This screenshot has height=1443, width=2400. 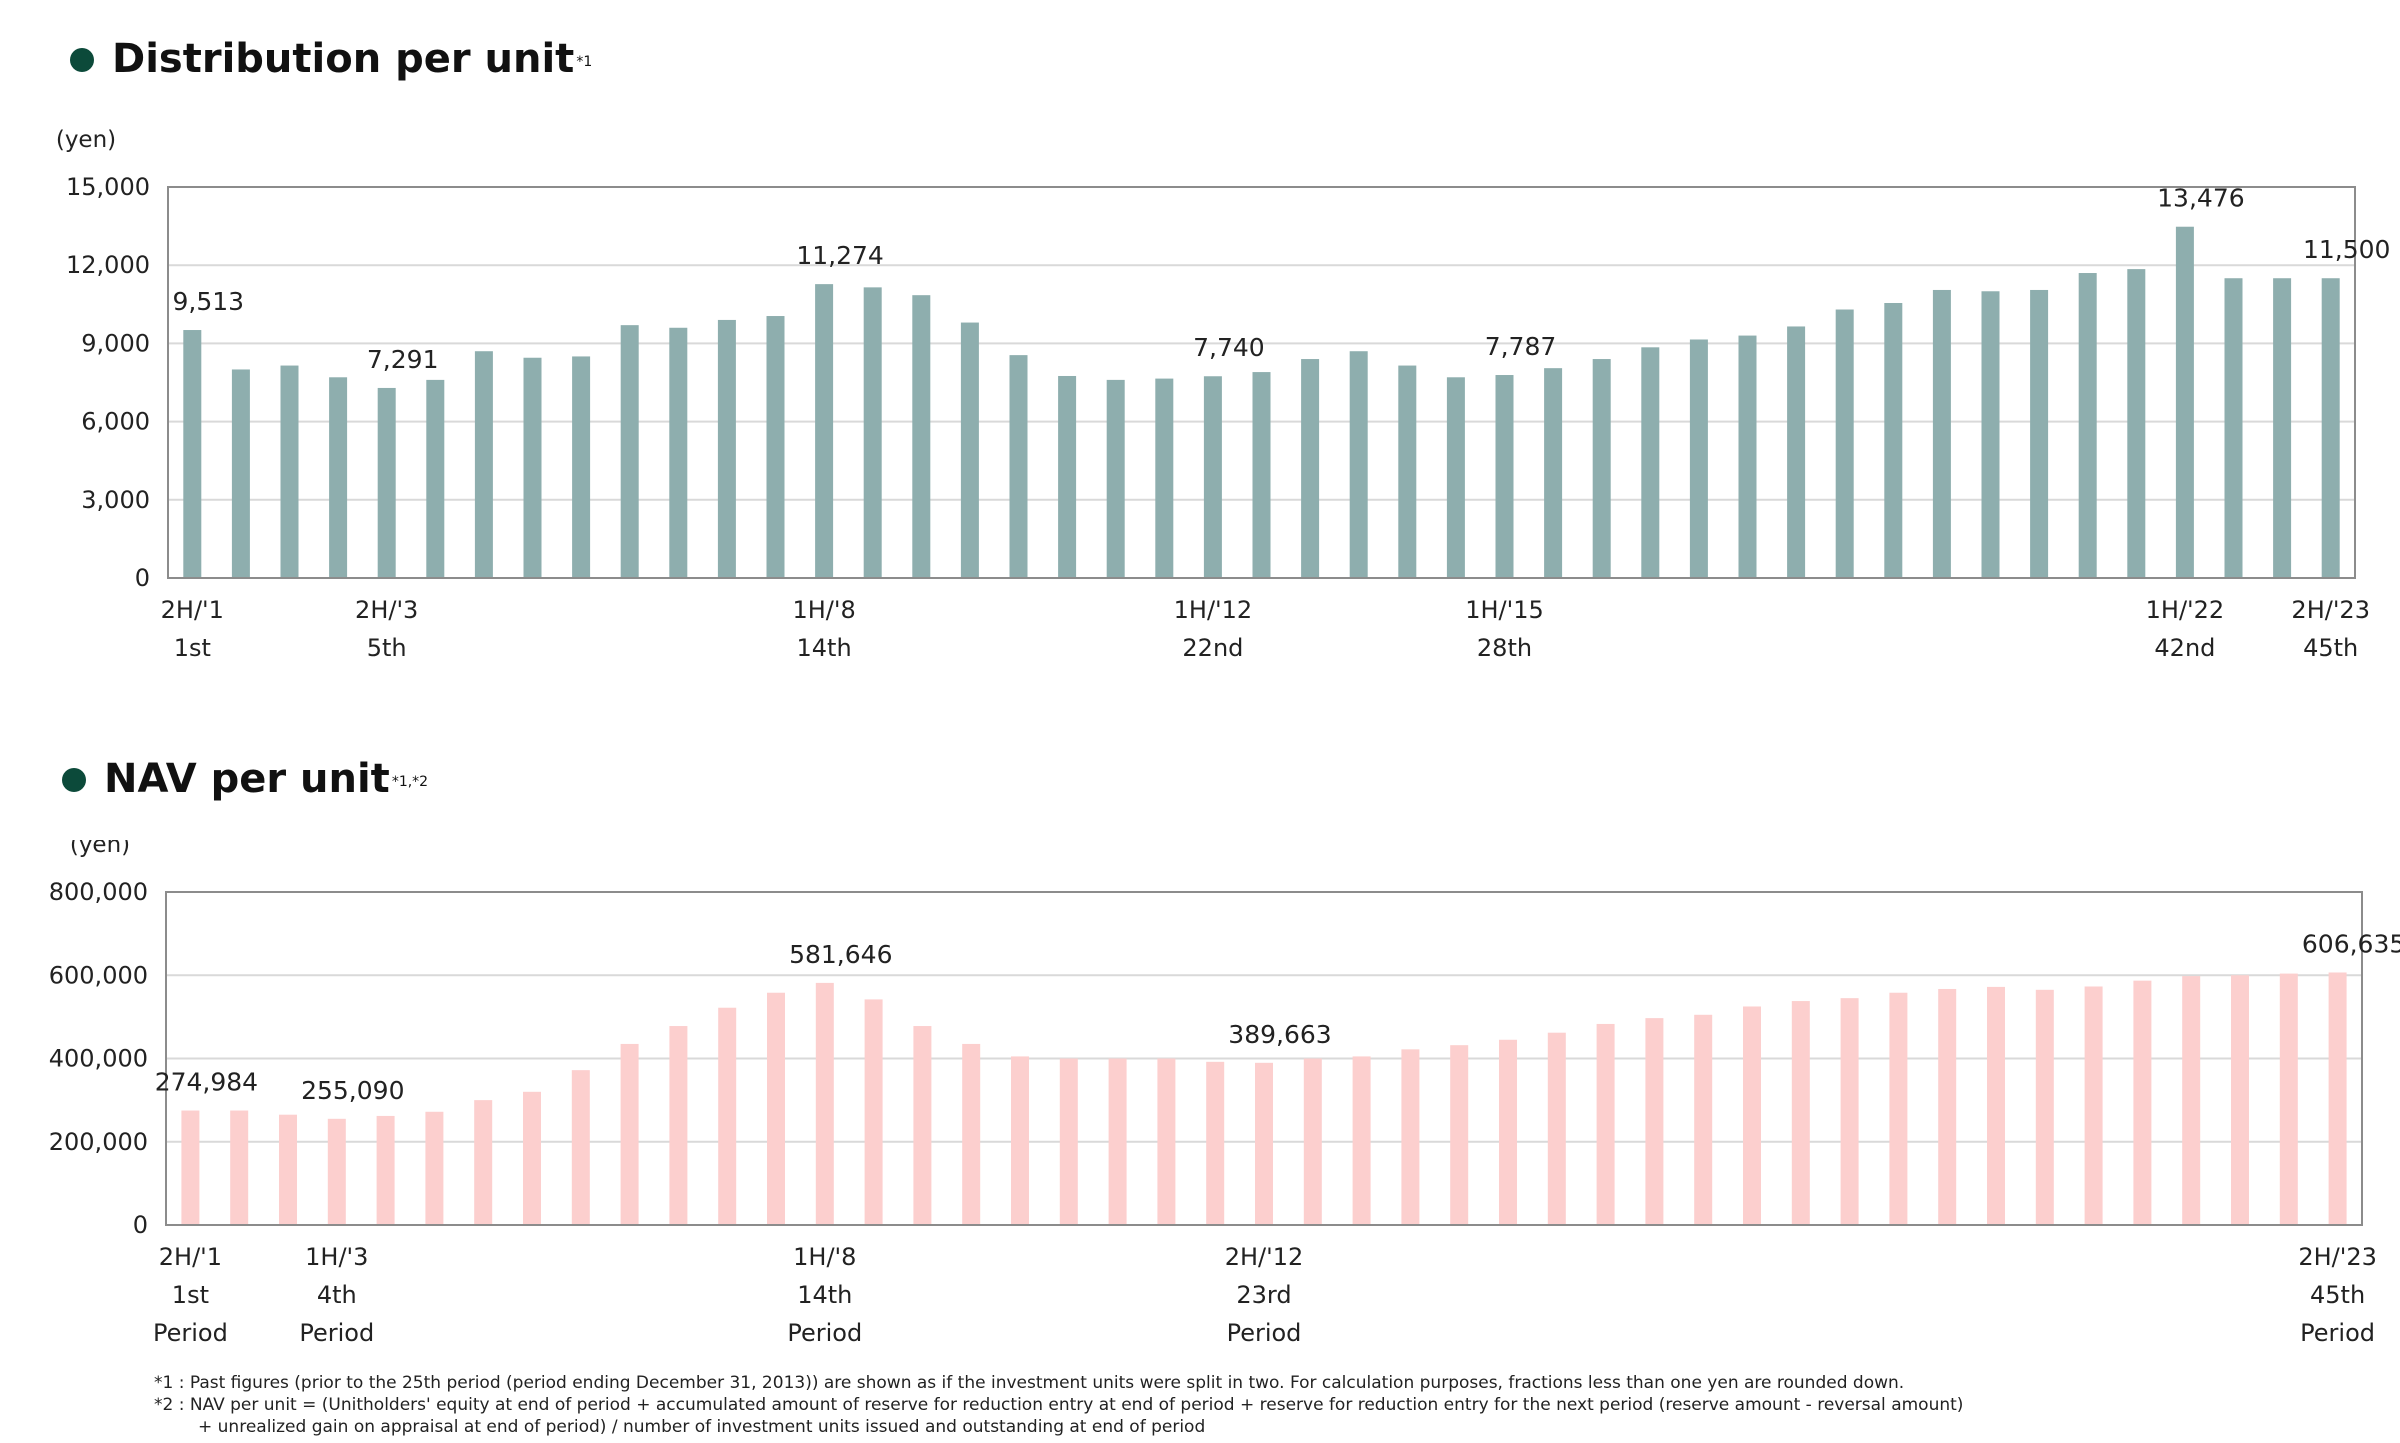 What do you see at coordinates (115, 500) in the screenshot?
I see `y-tick-label: 3,000` at bounding box center [115, 500].